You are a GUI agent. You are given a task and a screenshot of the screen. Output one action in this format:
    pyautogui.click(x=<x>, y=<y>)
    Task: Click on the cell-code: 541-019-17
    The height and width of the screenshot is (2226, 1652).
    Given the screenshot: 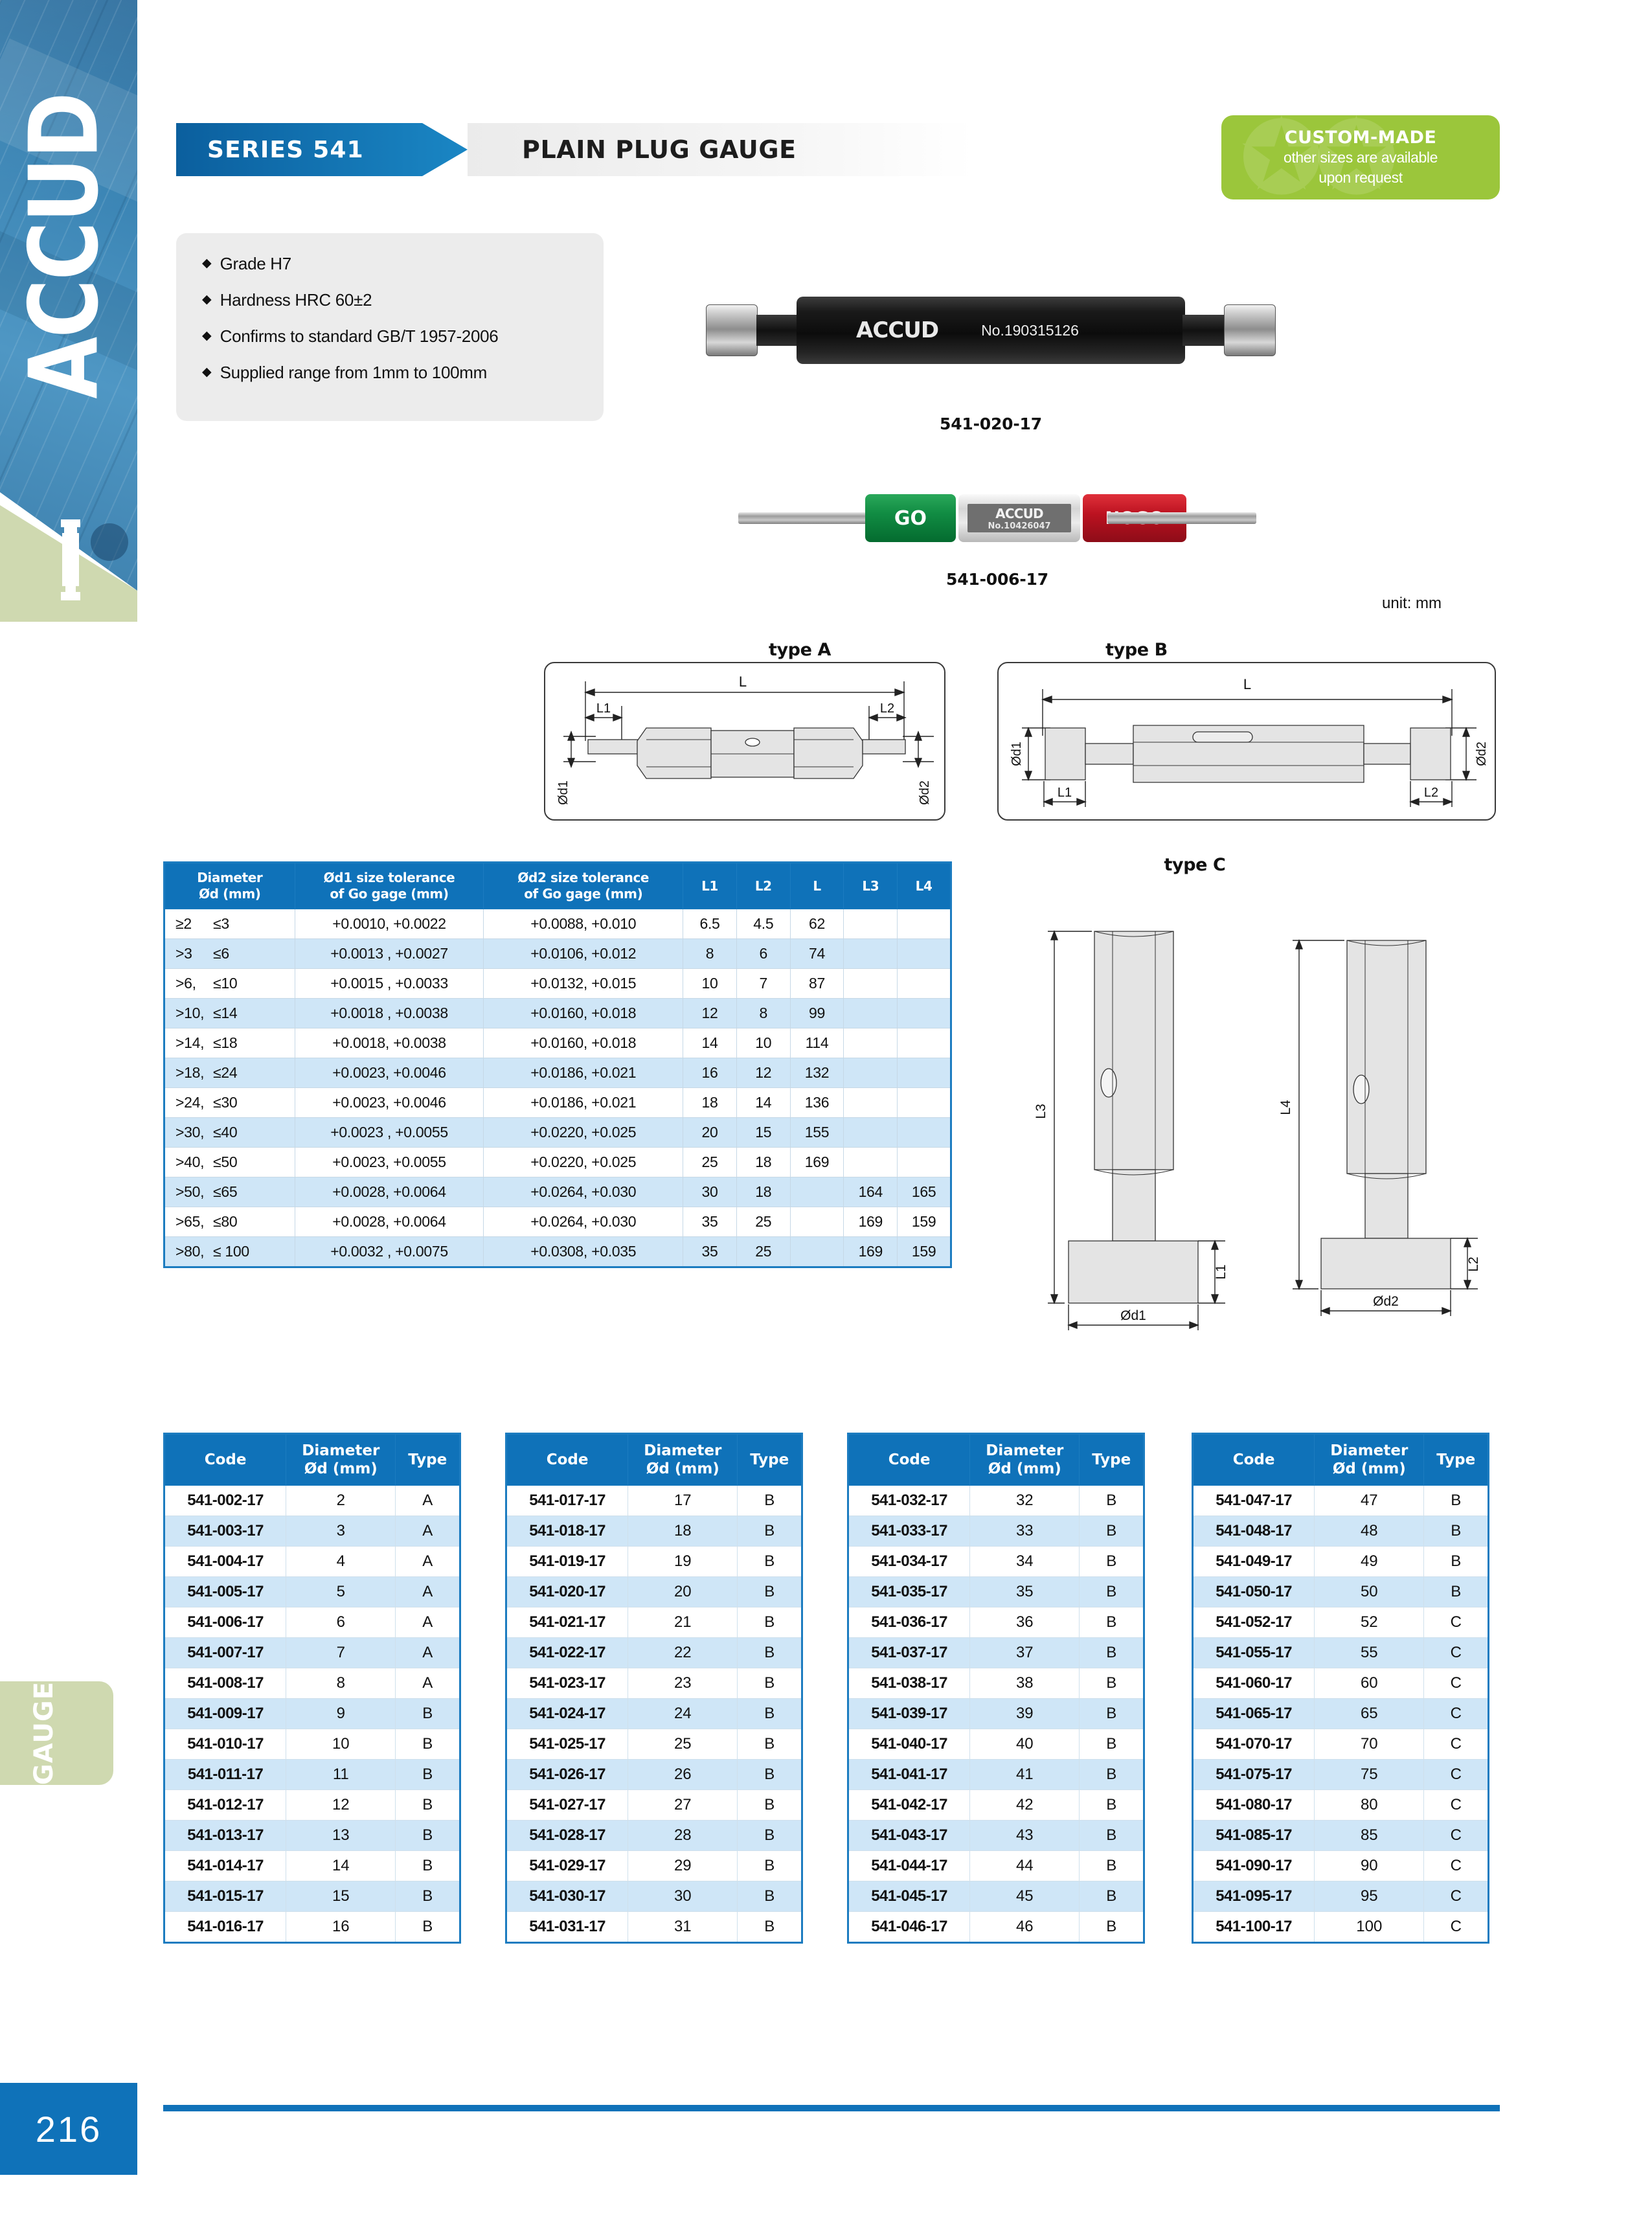 What is the action you would take?
    pyautogui.click(x=567, y=1561)
    